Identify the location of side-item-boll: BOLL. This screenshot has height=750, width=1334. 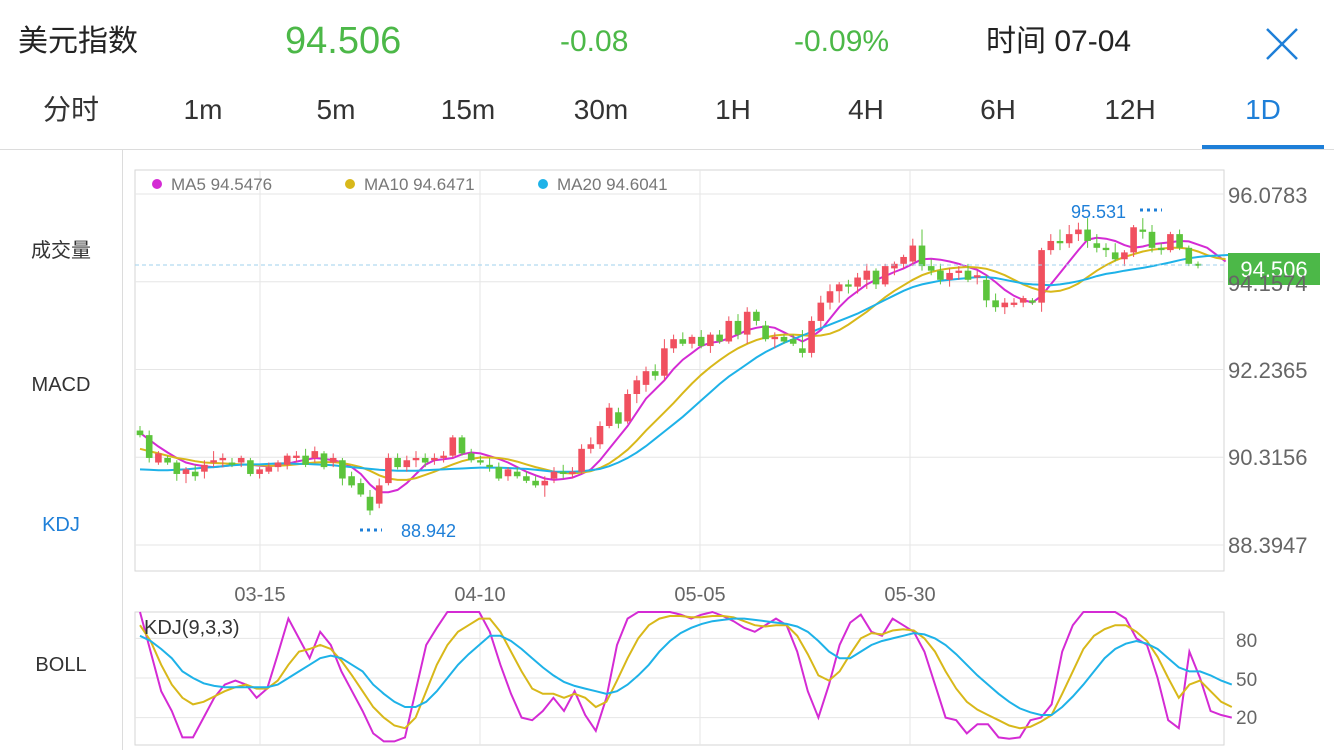
(61, 665).